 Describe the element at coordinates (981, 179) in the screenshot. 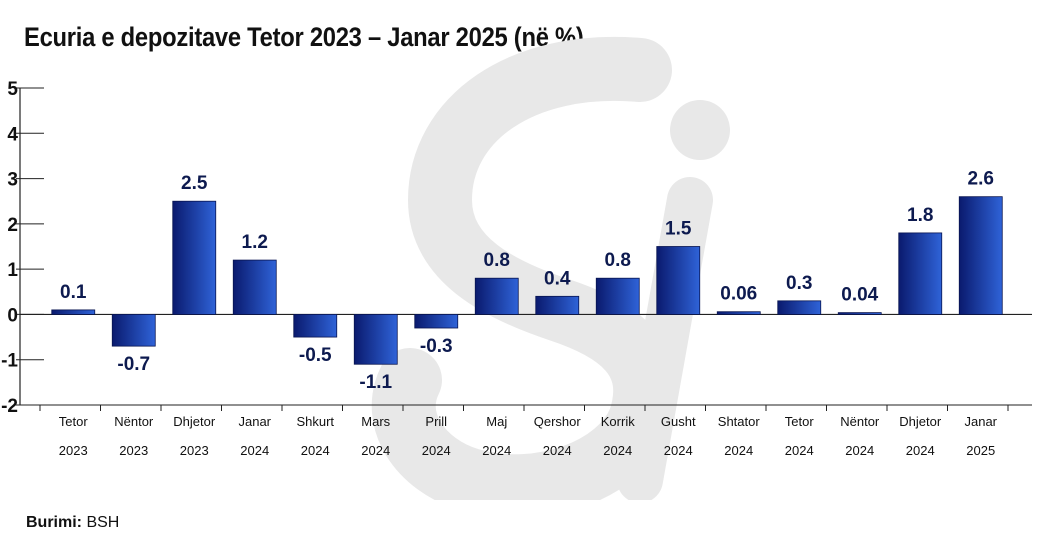

I see `data-label: 2.6` at that location.